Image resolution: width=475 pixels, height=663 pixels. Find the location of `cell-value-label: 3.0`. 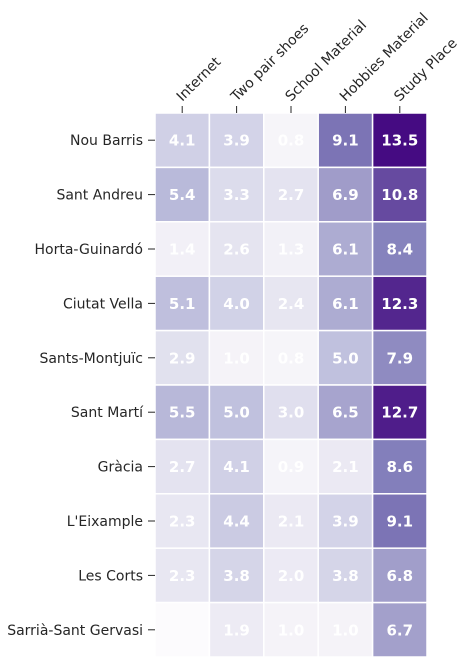

cell-value-label: 3.0 is located at coordinates (291, 413).